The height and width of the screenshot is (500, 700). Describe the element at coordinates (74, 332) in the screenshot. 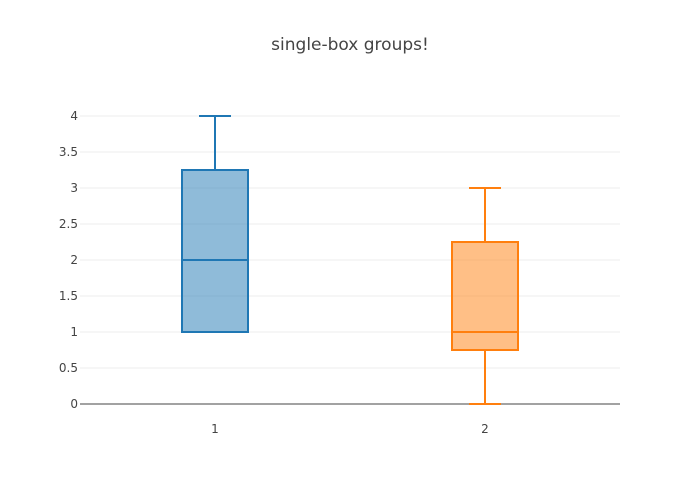

I see `y-tick-label: 1` at that location.